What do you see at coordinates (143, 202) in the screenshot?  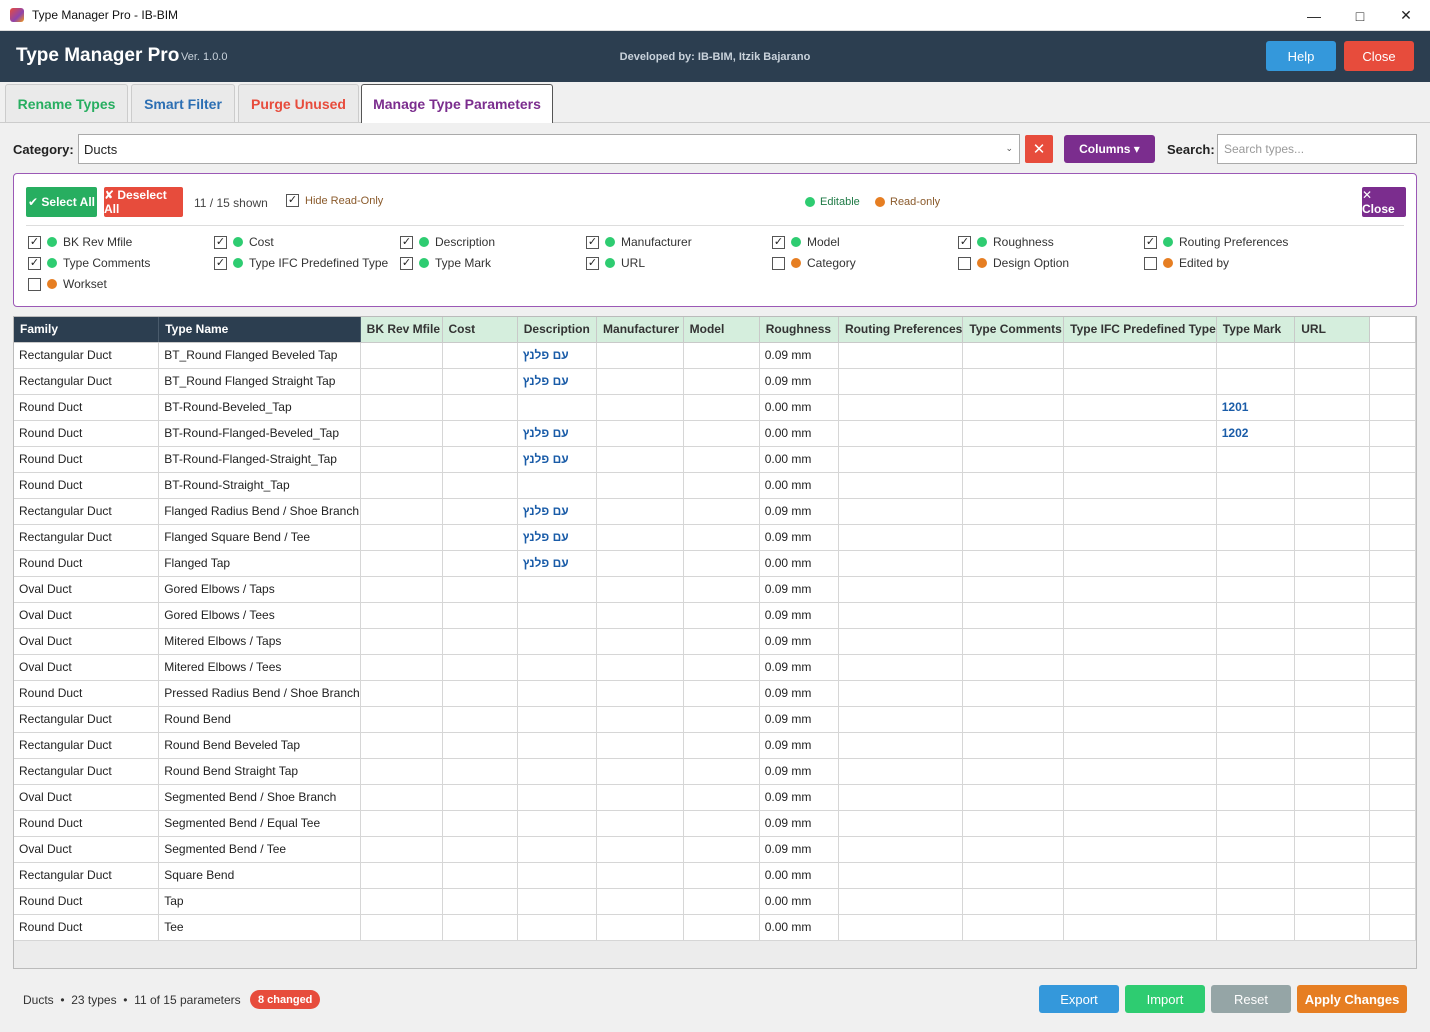 I see `deselect-all-button: ✘ Deselect All` at bounding box center [143, 202].